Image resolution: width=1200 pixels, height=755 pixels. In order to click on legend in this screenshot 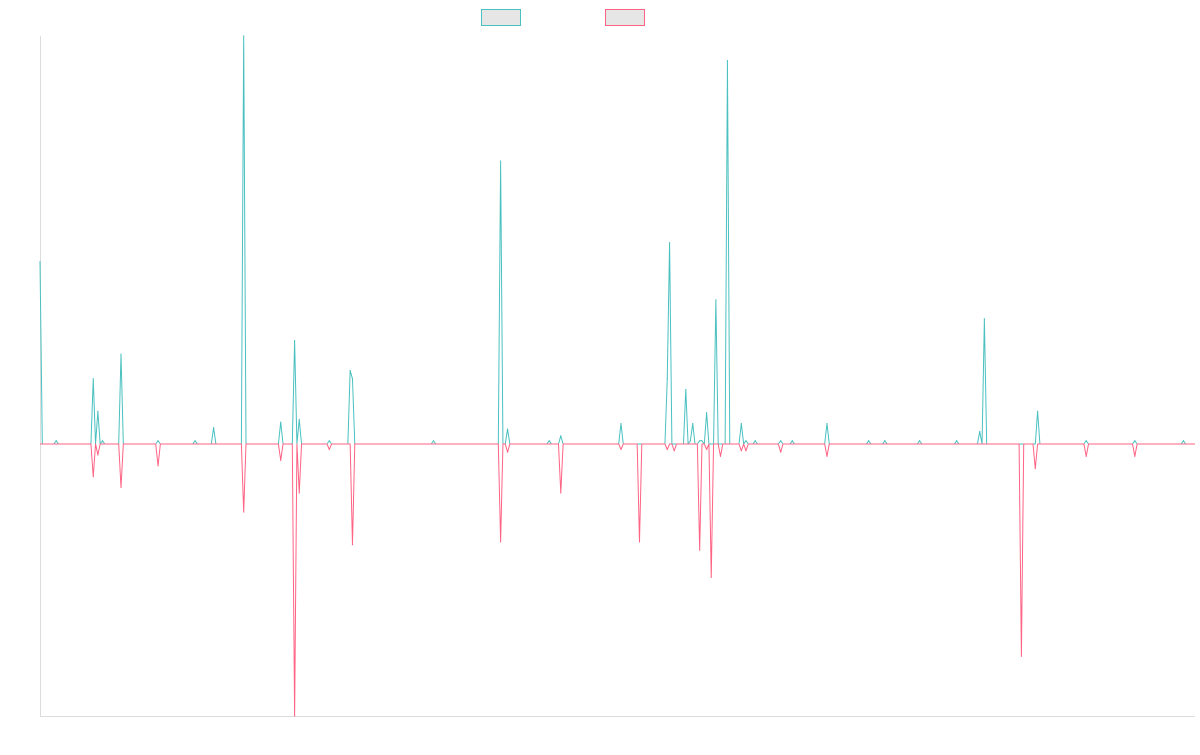, I will do `click(563, 17)`.